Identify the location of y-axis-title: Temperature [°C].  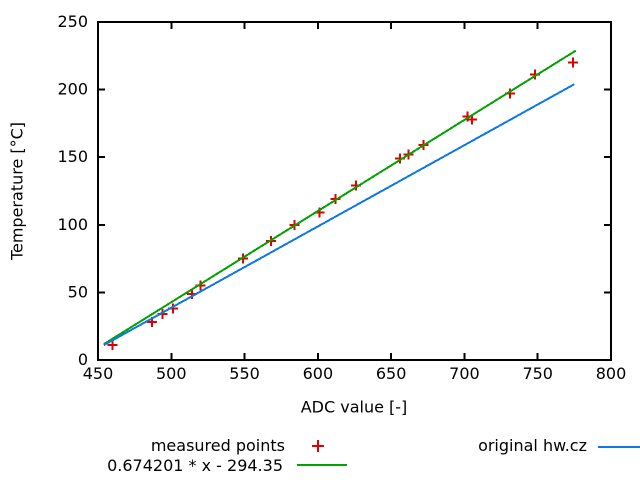
(17, 191).